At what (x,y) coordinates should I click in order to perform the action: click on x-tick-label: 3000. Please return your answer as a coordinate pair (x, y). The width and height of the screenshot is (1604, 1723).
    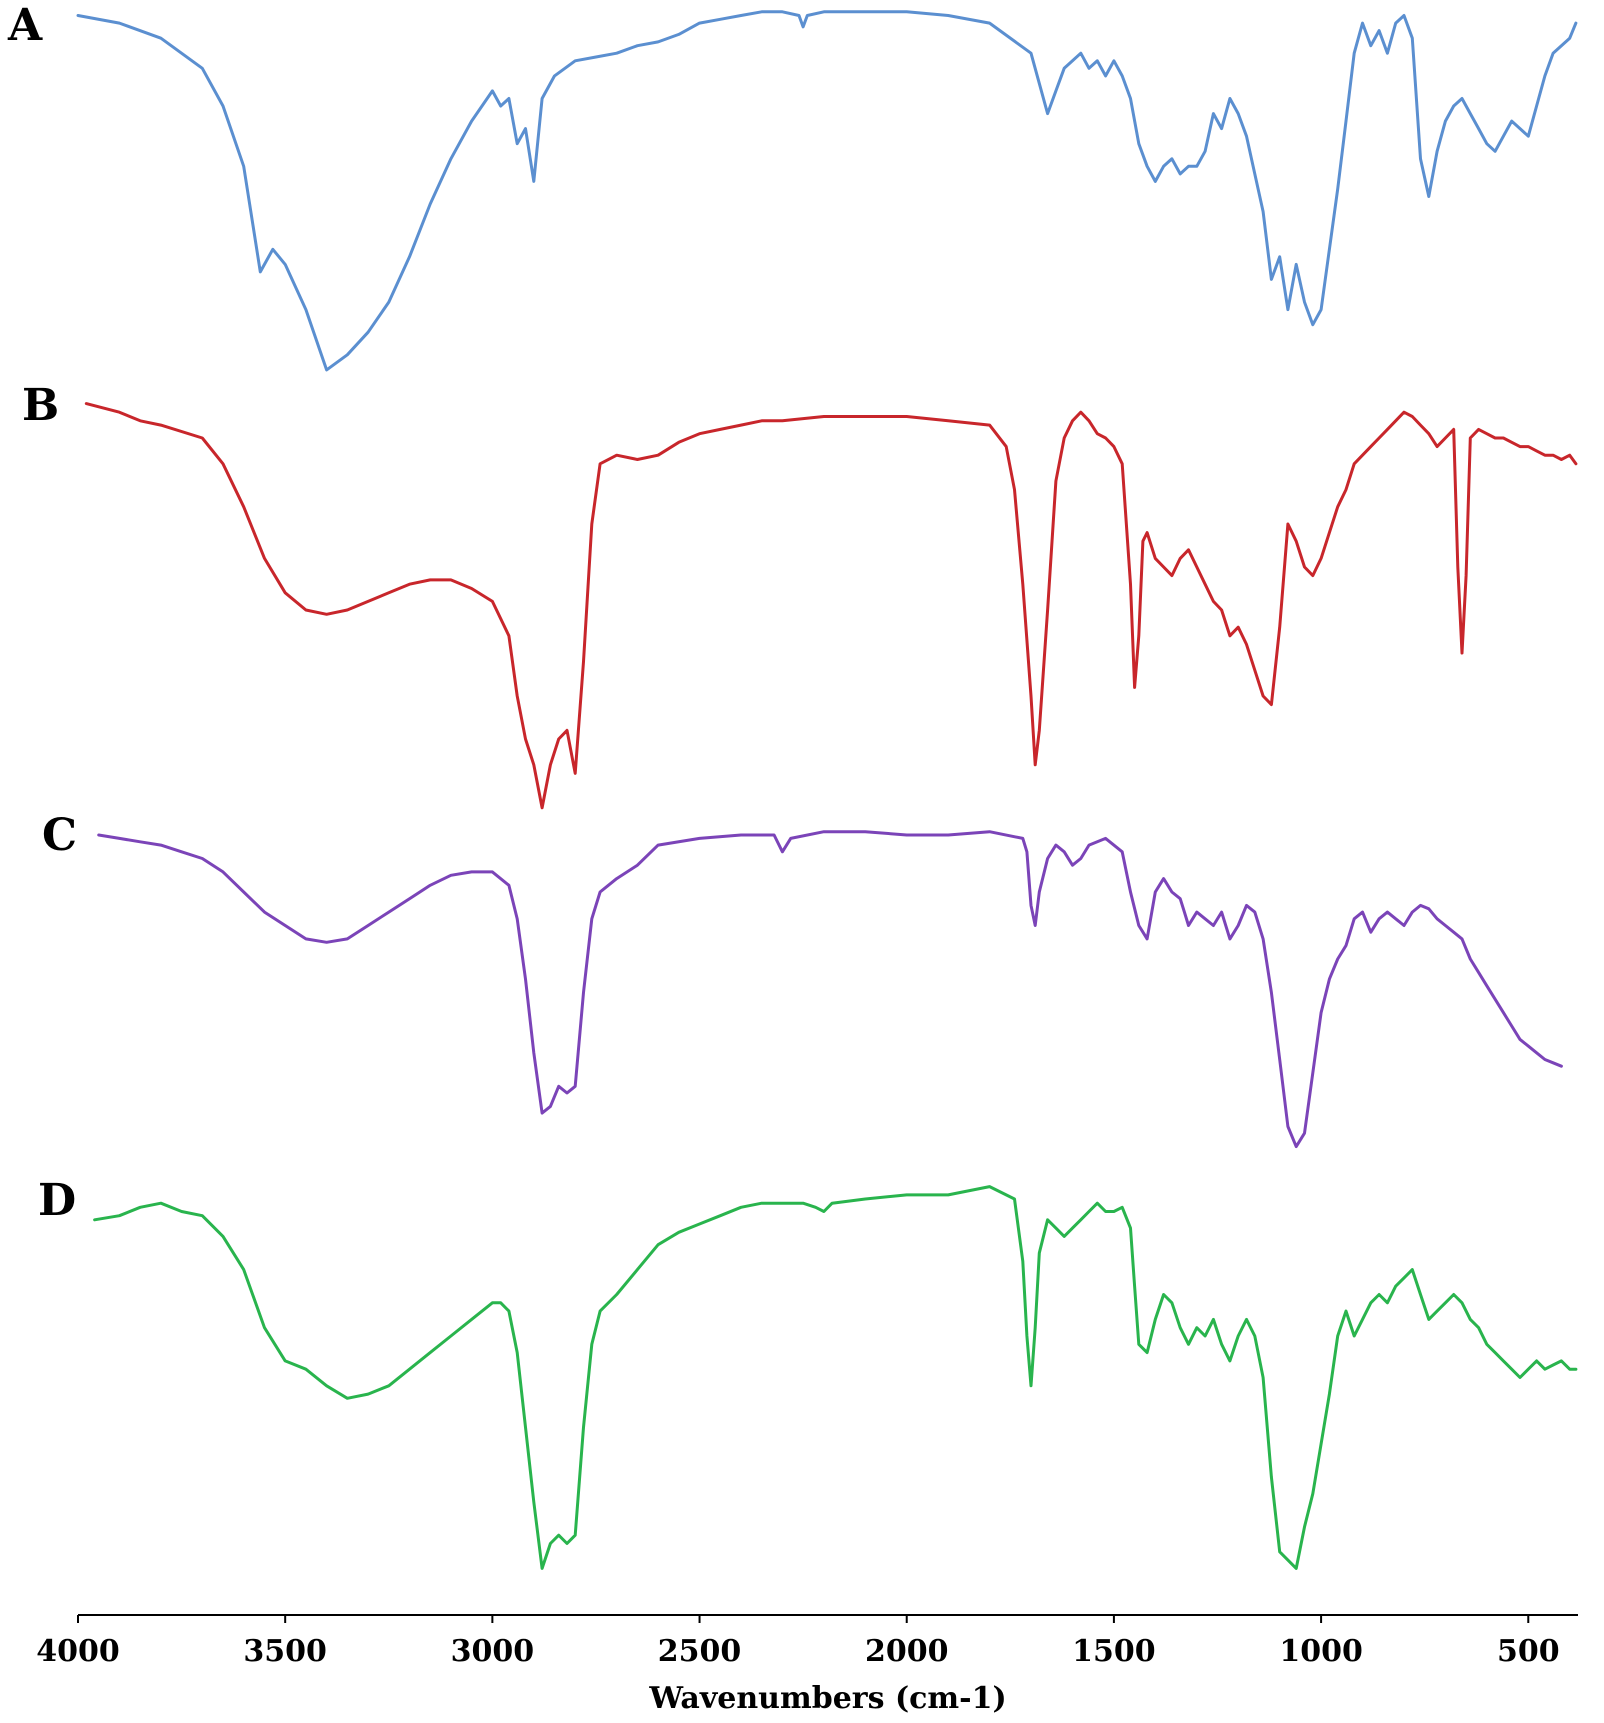
    Looking at the image, I should click on (493, 1651).